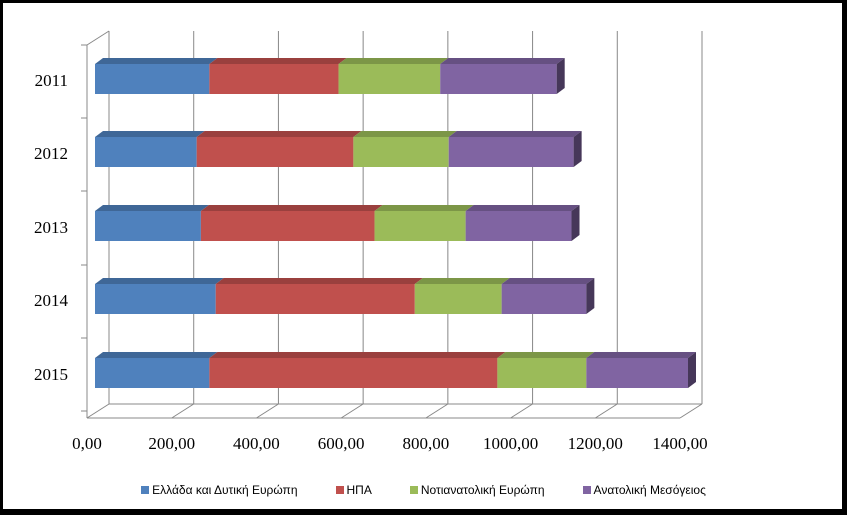  What do you see at coordinates (225, 490) in the screenshot?
I see `legend-label: Ελλάδα και Δυτική Ευρώπη` at bounding box center [225, 490].